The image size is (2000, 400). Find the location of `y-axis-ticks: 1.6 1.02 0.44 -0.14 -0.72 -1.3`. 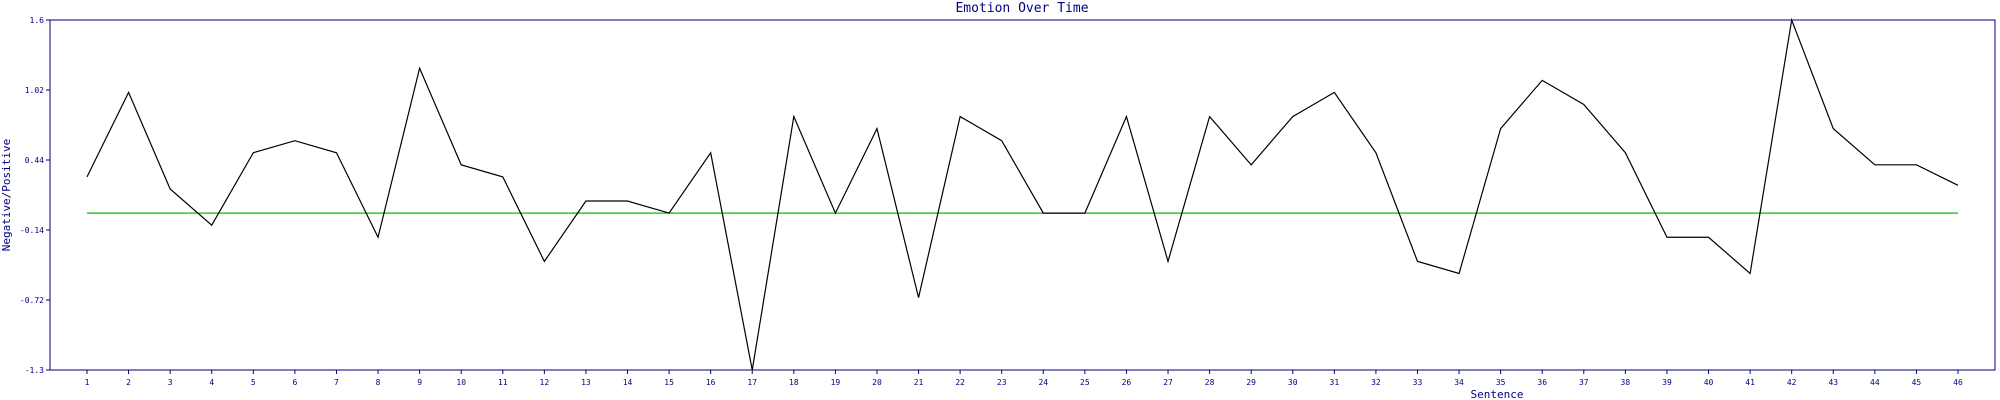

y-axis-ticks: 1.6 1.02 0.44 -0.14 -0.72 -1.3 is located at coordinates (35, 195).